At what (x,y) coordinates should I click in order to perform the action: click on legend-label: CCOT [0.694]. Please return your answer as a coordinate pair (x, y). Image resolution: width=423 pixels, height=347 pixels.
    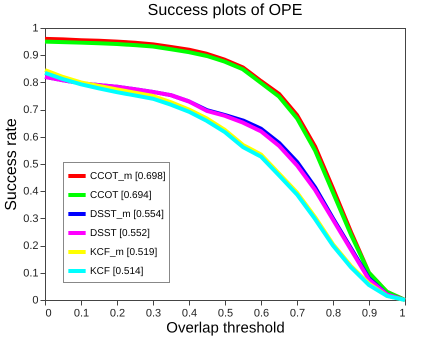
    Looking at the image, I should click on (121, 195).